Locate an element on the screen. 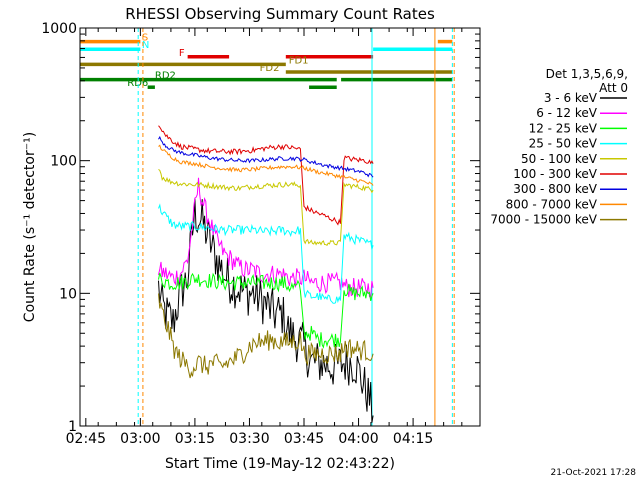 This screenshot has height=480, width=640. series-line-7000-15000-kev is located at coordinates (266, 336).